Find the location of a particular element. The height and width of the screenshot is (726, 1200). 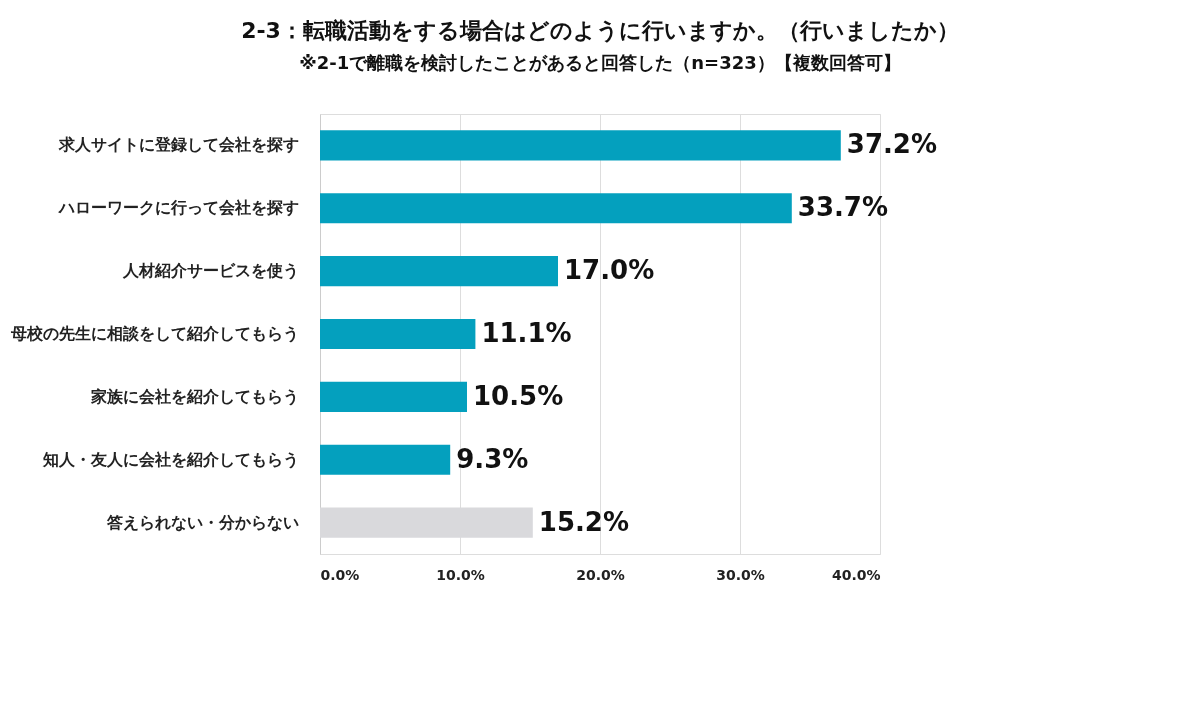

x-tick-label: 40.0% is located at coordinates (856, 574).